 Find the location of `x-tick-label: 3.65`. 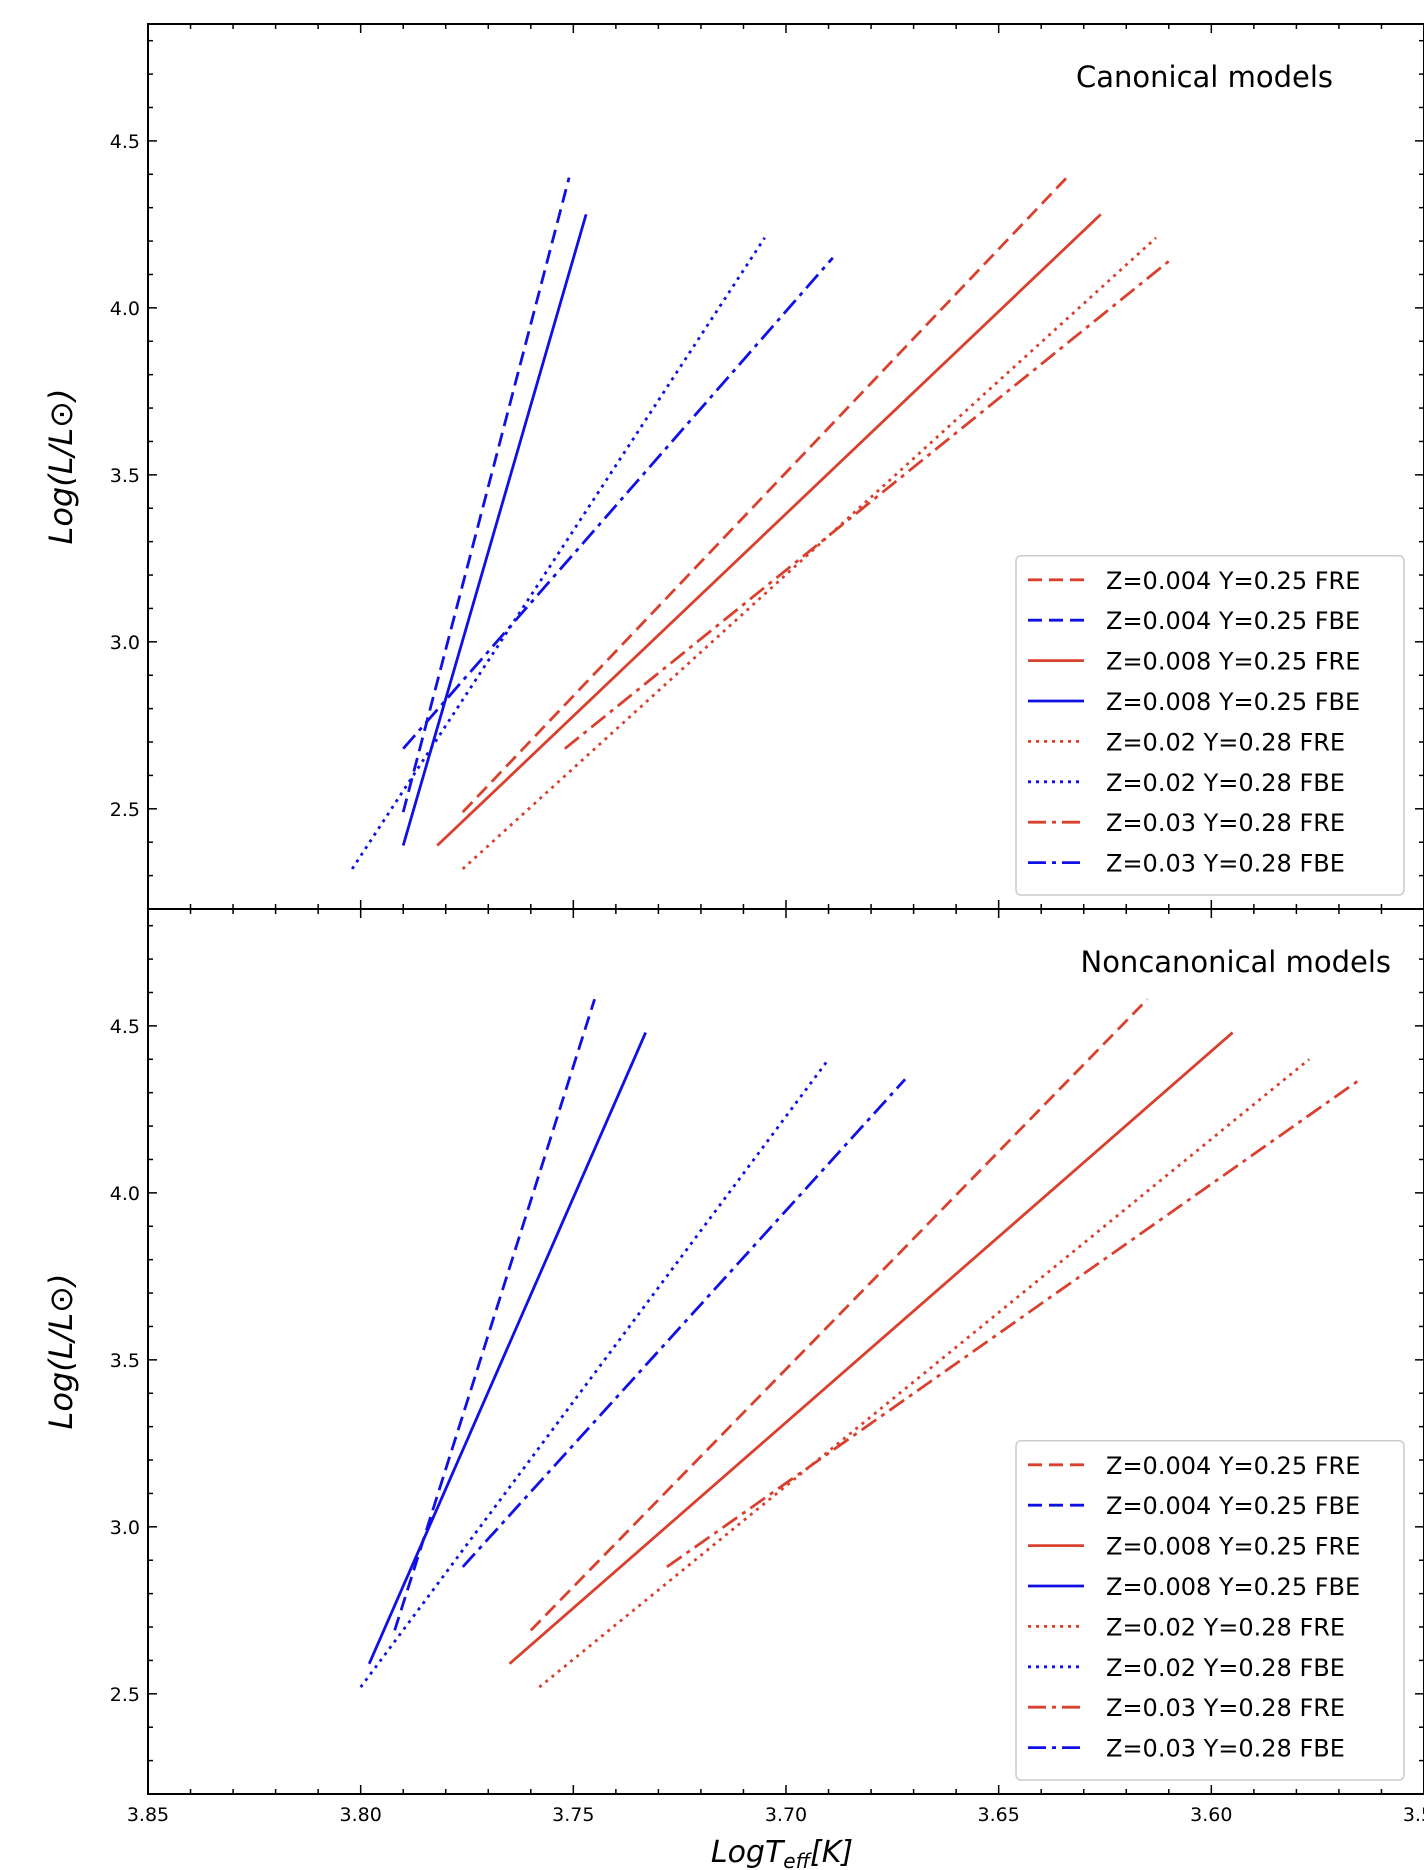

x-tick-label: 3.65 is located at coordinates (999, 1815).